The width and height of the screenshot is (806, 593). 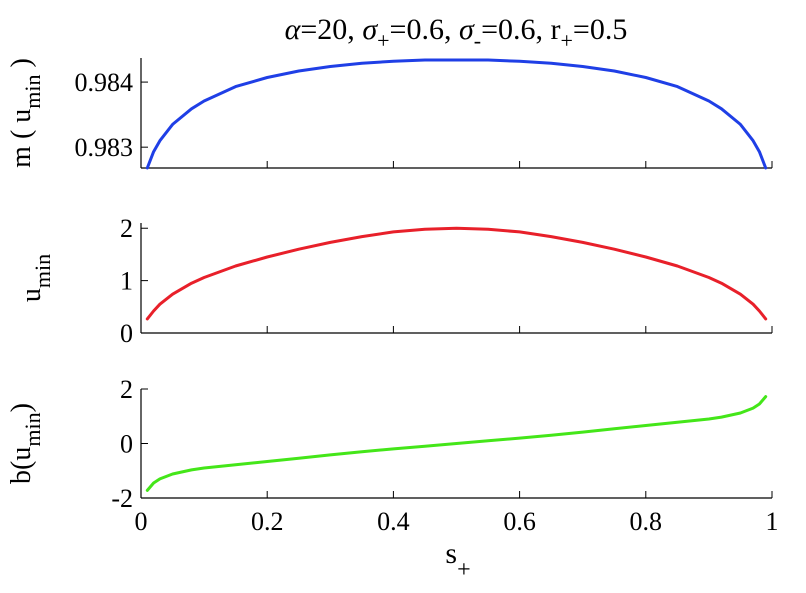 What do you see at coordinates (35, 278) in the screenshot?
I see `y-axis-label: umin` at bounding box center [35, 278].